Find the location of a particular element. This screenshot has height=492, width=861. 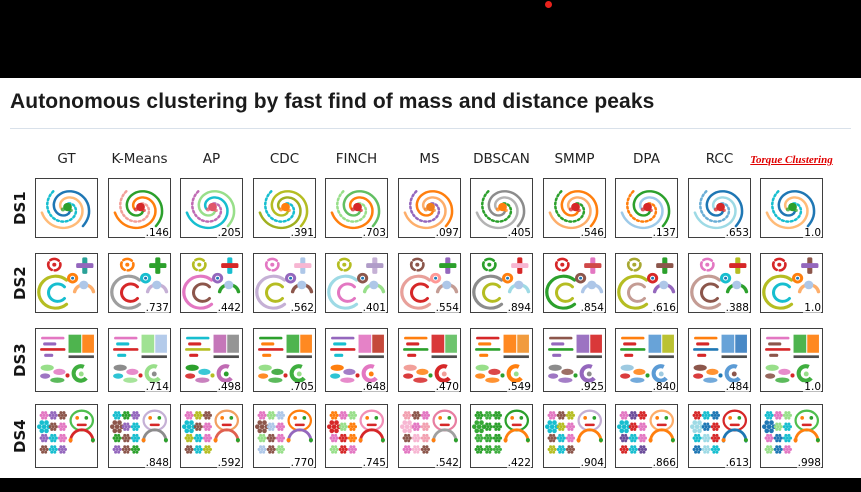

ari-score: .925 is located at coordinates (591, 386).